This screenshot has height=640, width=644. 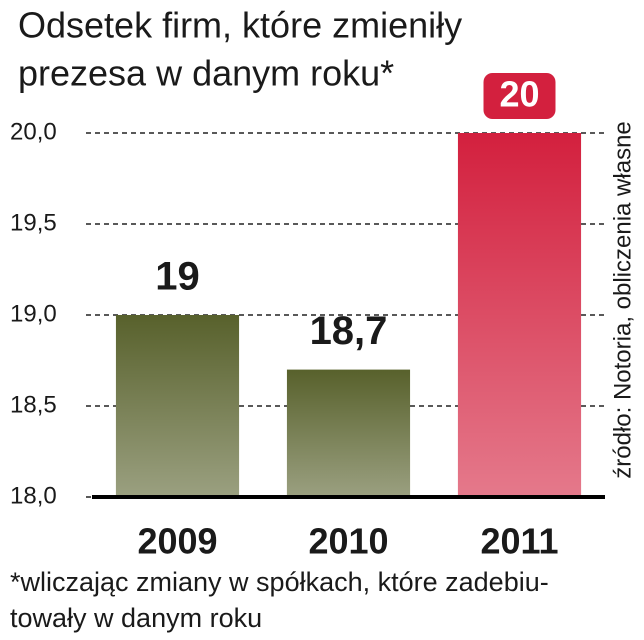 I want to click on footnote: towały w danym roku, so click(x=136, y=618).